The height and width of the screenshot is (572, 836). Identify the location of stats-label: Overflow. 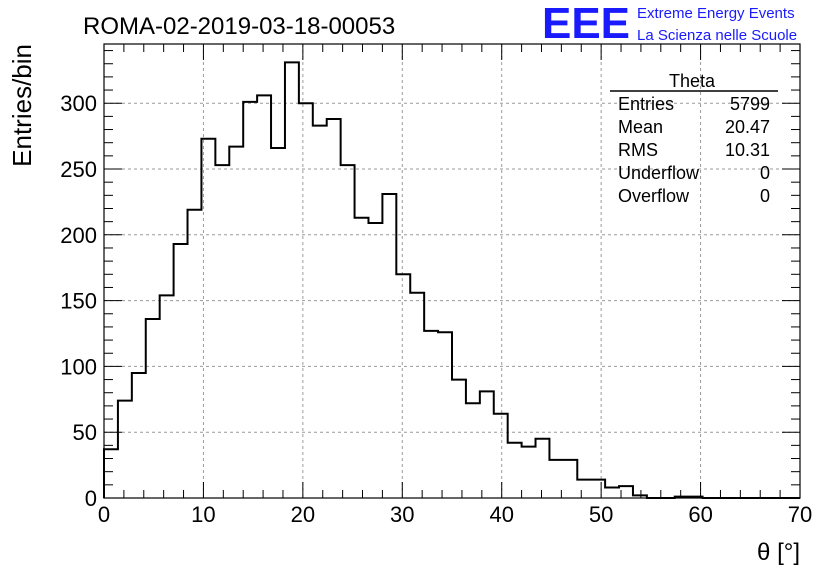
(654, 196).